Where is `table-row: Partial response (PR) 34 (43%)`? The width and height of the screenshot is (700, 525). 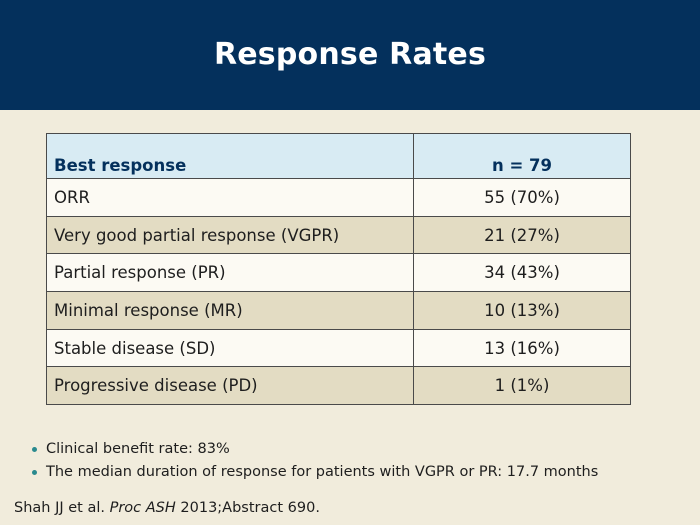
table-row: Partial response (PR) 34 (43%) is located at coordinates (338, 273).